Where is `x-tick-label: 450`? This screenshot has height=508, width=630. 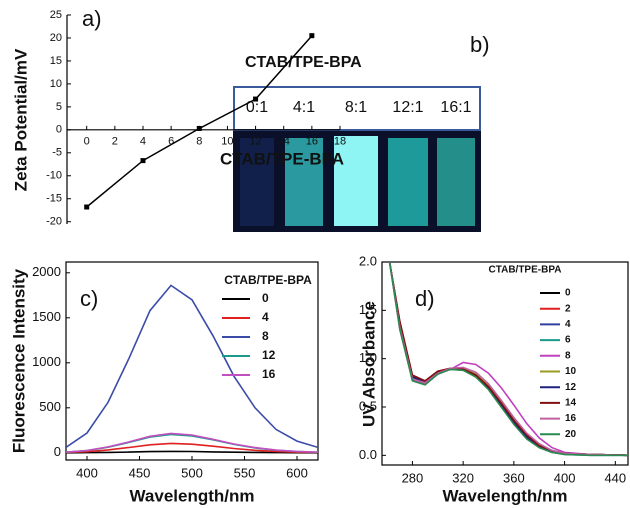 x-tick-label: 450 is located at coordinates (140, 472).